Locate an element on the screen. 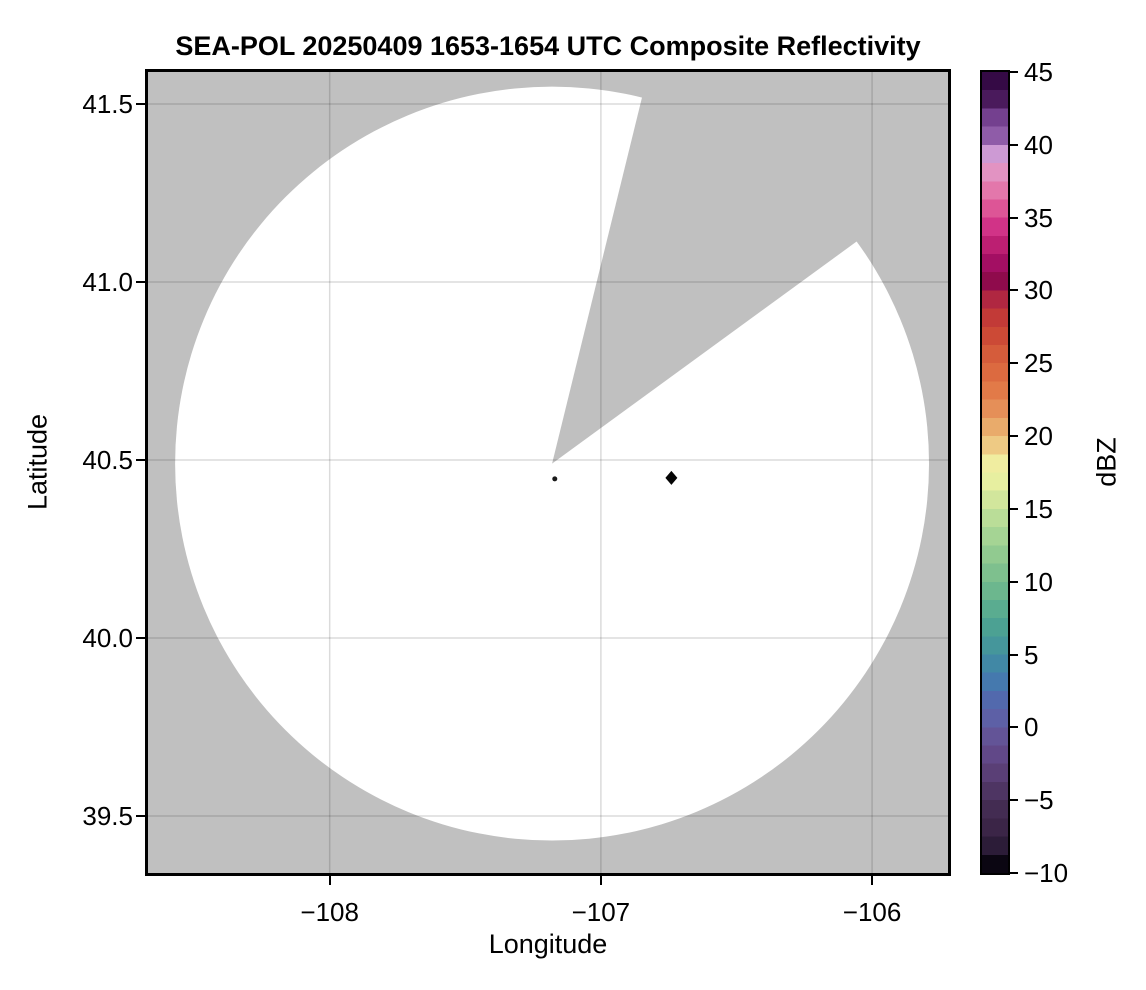 This screenshot has height=990, width=1146. x-tick-label: −106 is located at coordinates (872, 912).